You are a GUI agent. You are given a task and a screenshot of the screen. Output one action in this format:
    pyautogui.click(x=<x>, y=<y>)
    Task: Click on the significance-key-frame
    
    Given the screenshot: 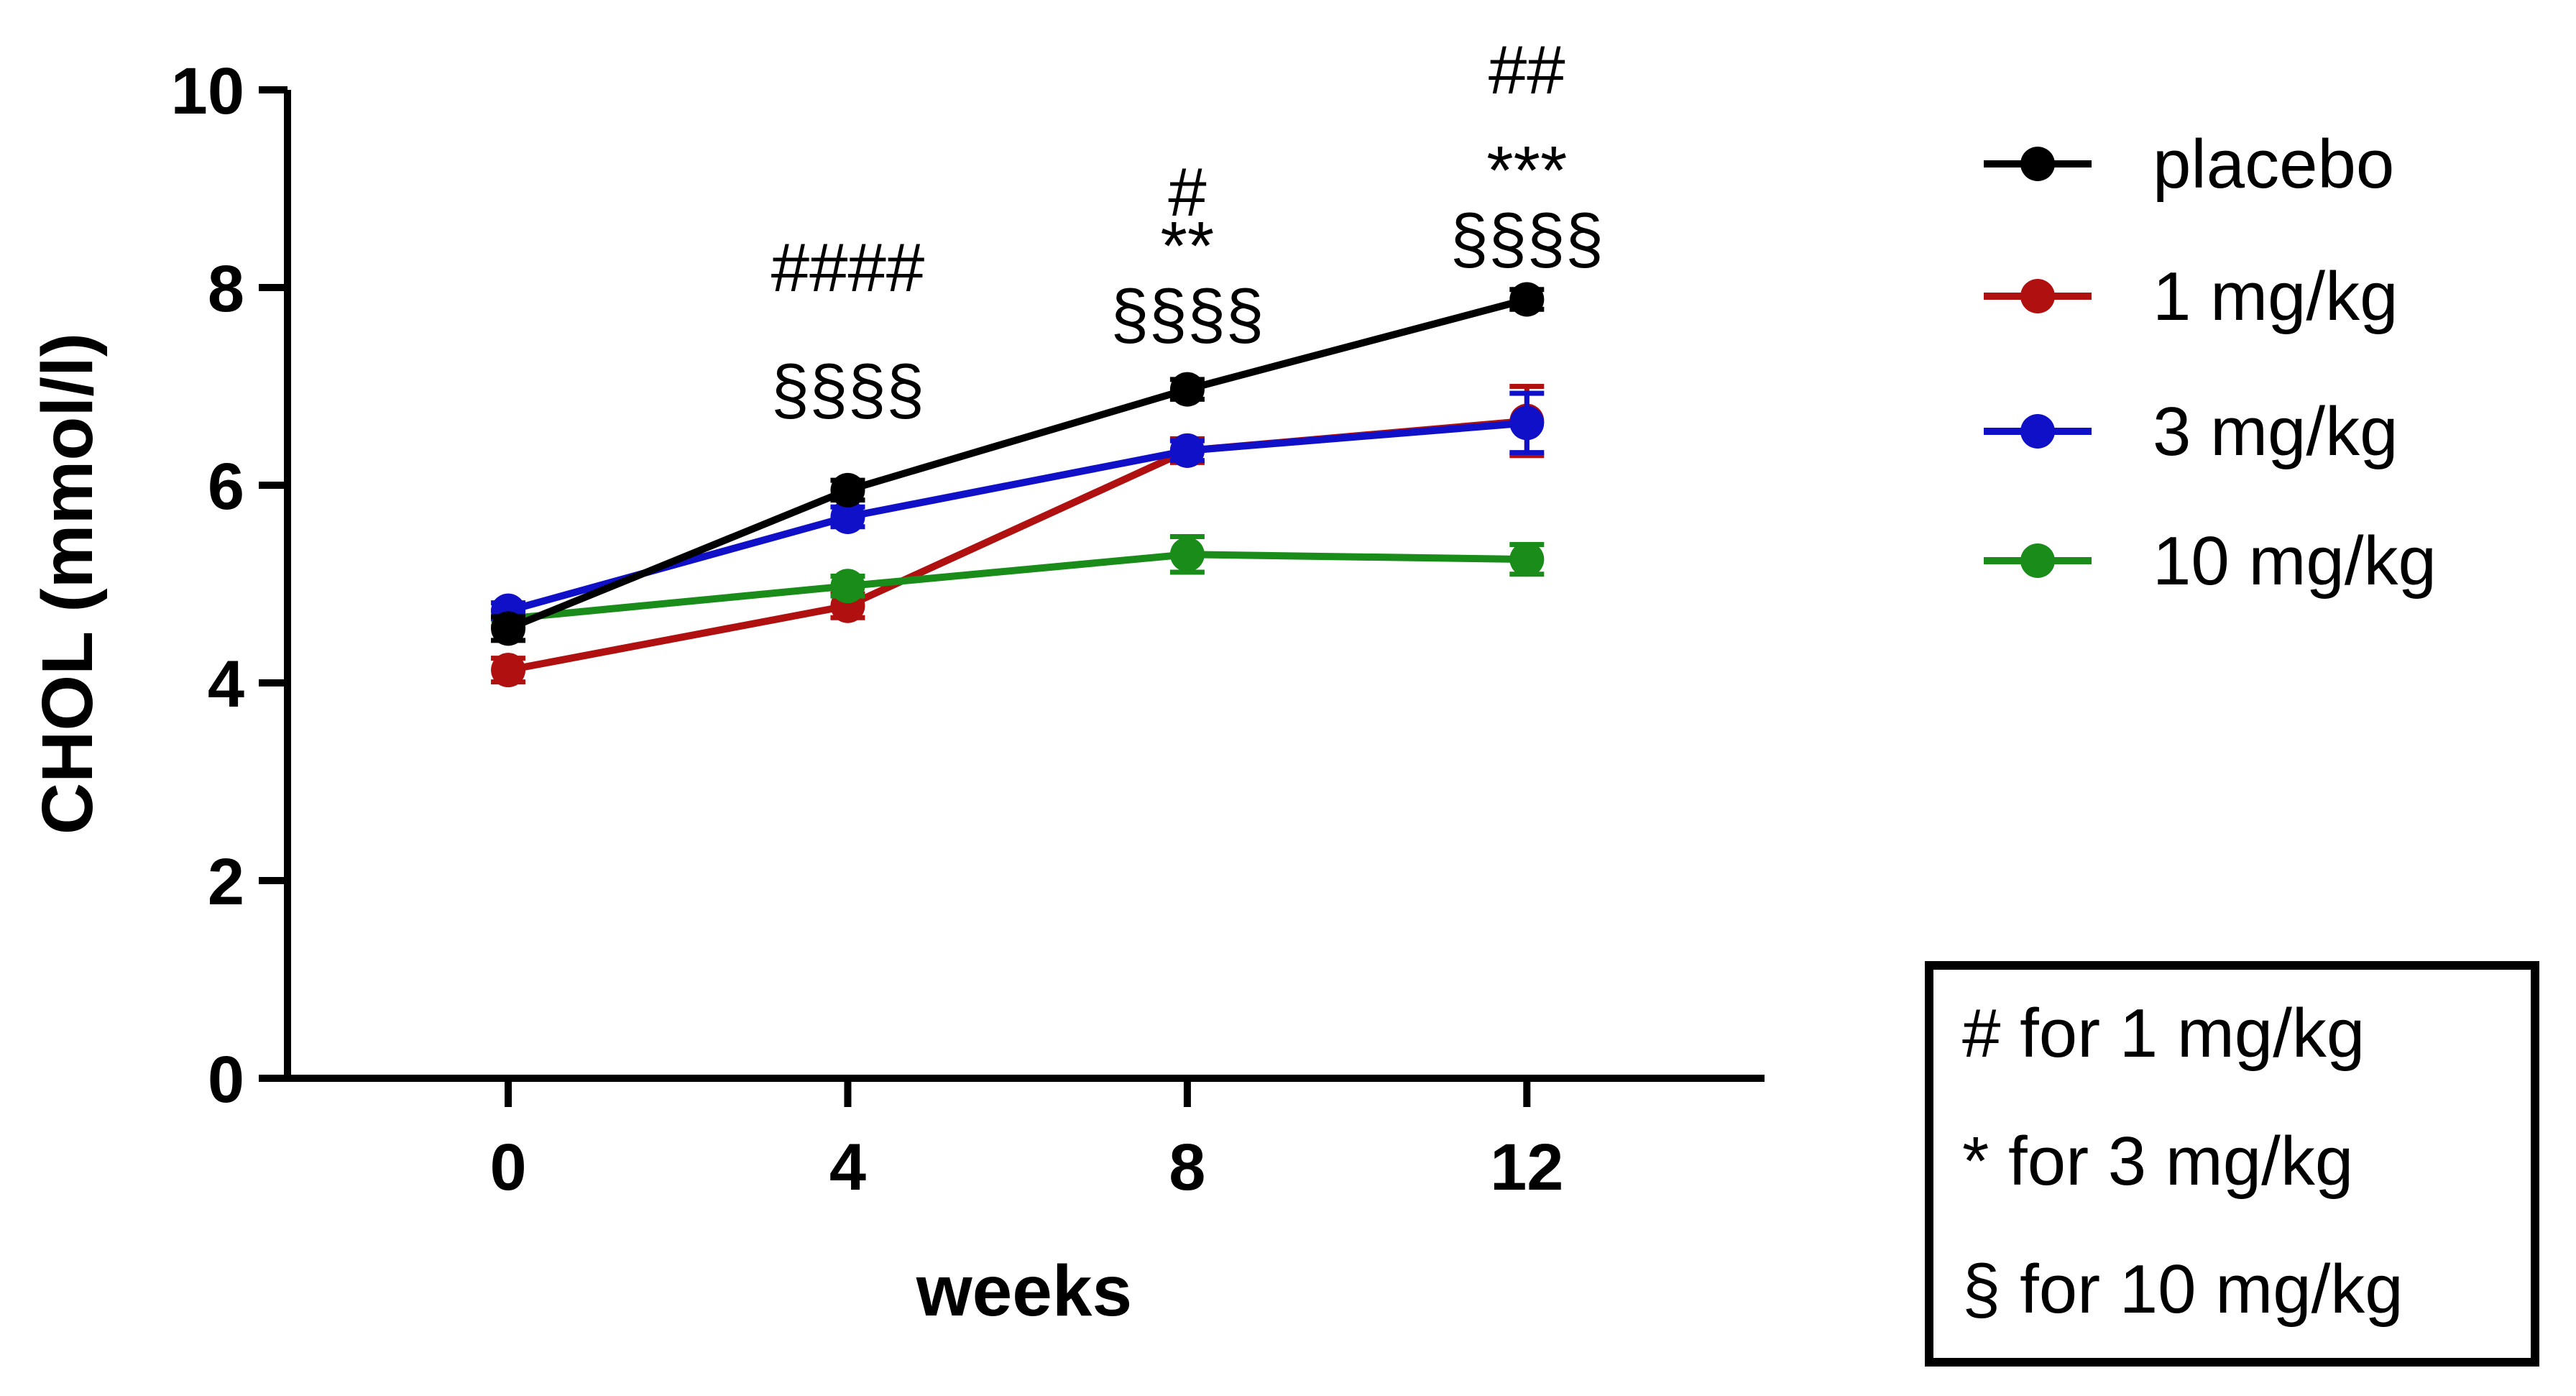 What is the action you would take?
    pyautogui.click(x=2232, y=1164)
    